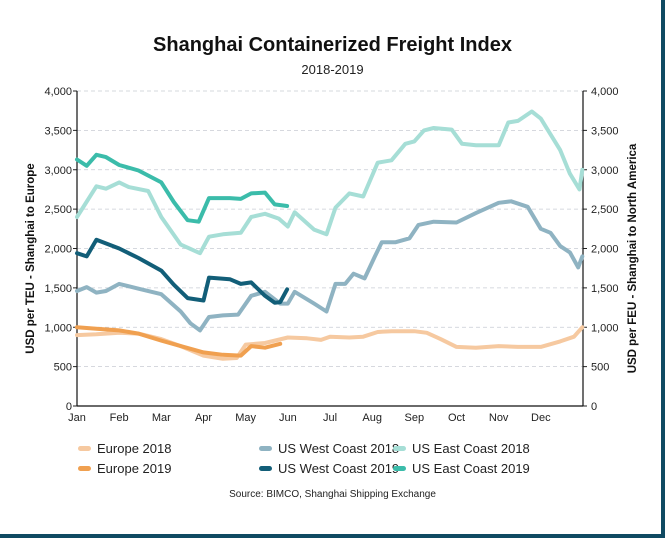 This screenshot has width=665, height=538. I want to click on legend-item: Europe 2018, so click(124, 448).